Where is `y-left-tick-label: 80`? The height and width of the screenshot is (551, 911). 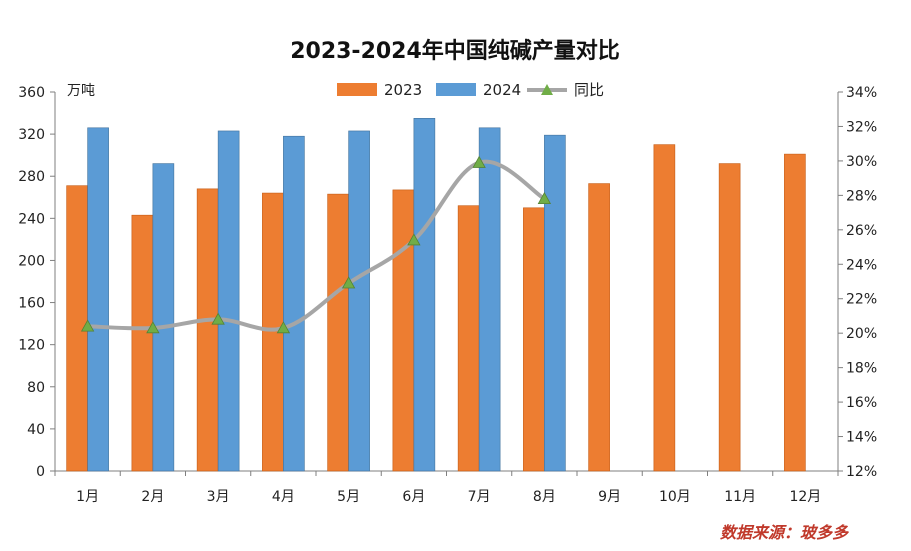 y-left-tick-label: 80 is located at coordinates (36, 388).